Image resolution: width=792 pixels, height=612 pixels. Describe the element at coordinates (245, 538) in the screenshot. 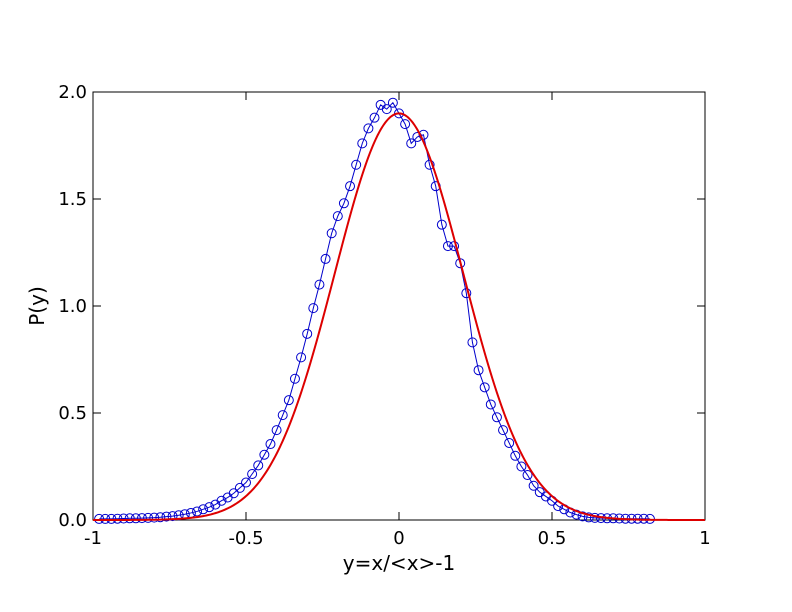

I see `x-tick-label: -0.5` at that location.